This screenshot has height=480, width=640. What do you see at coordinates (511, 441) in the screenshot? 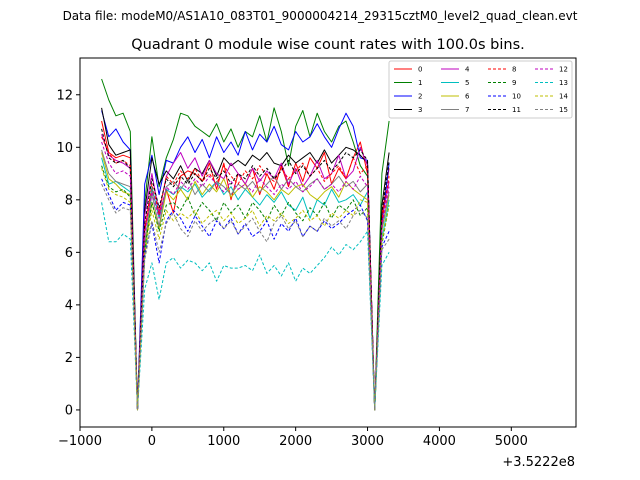
I see `x-tick-label: 5000` at bounding box center [511, 441].